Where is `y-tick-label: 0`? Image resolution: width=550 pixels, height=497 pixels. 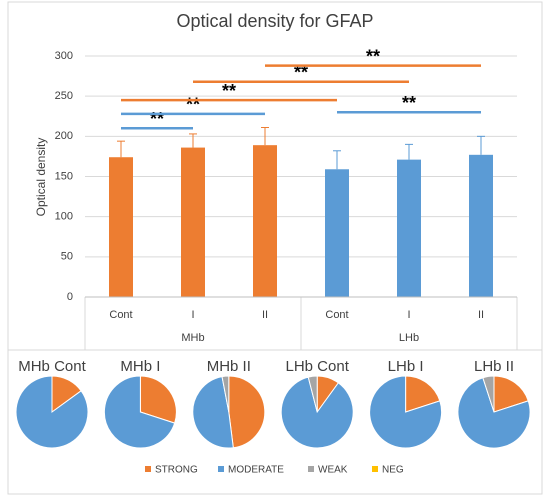 y-tick-label: 0 is located at coordinates (70, 297).